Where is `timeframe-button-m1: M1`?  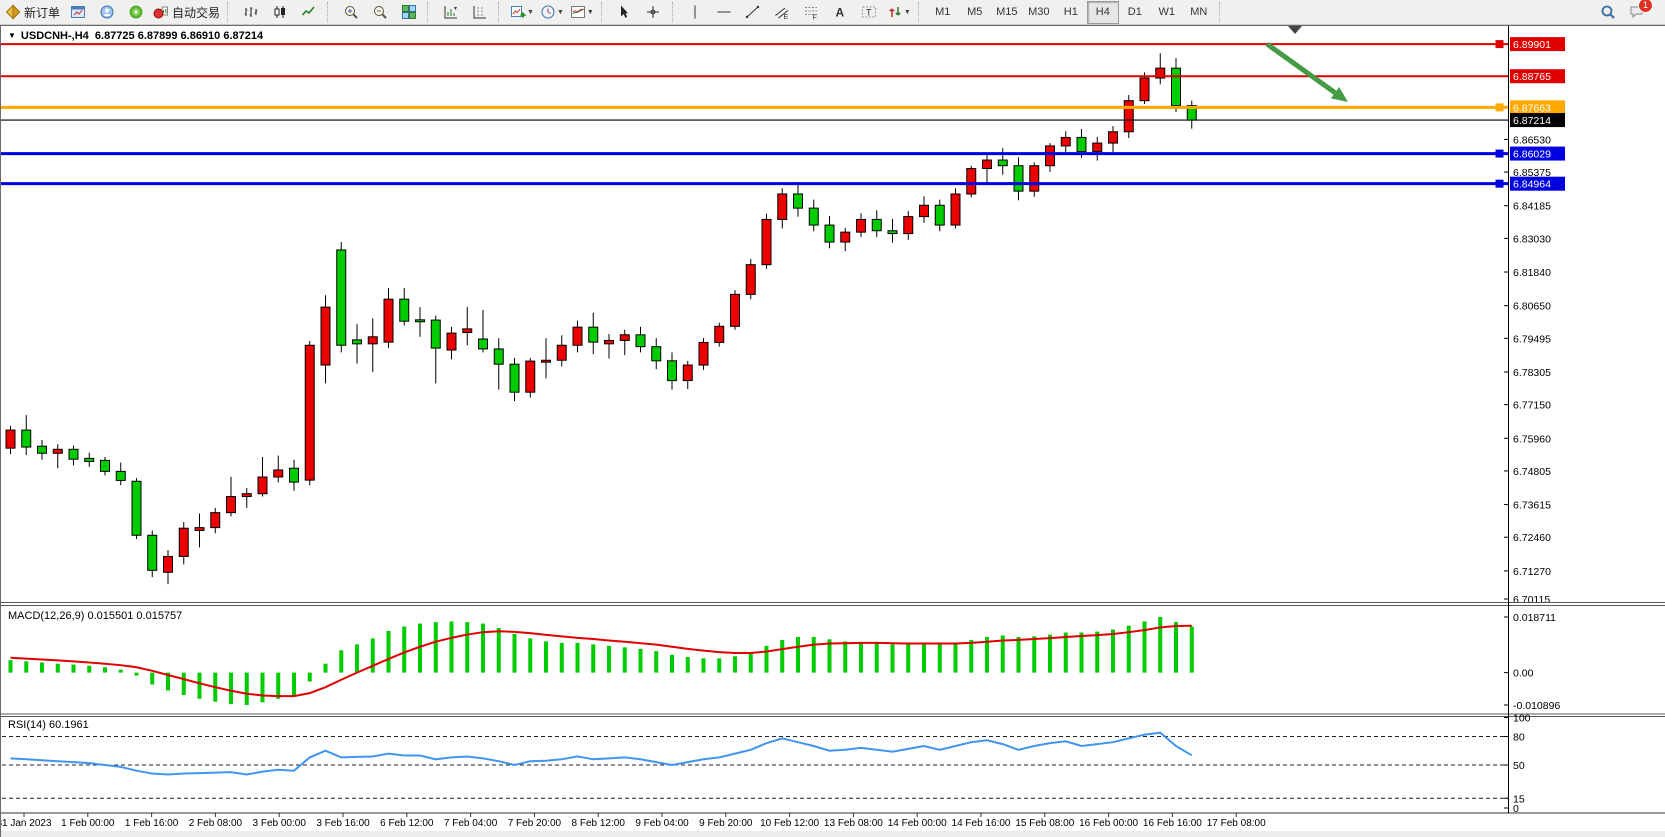 timeframe-button-m1: M1 is located at coordinates (943, 12).